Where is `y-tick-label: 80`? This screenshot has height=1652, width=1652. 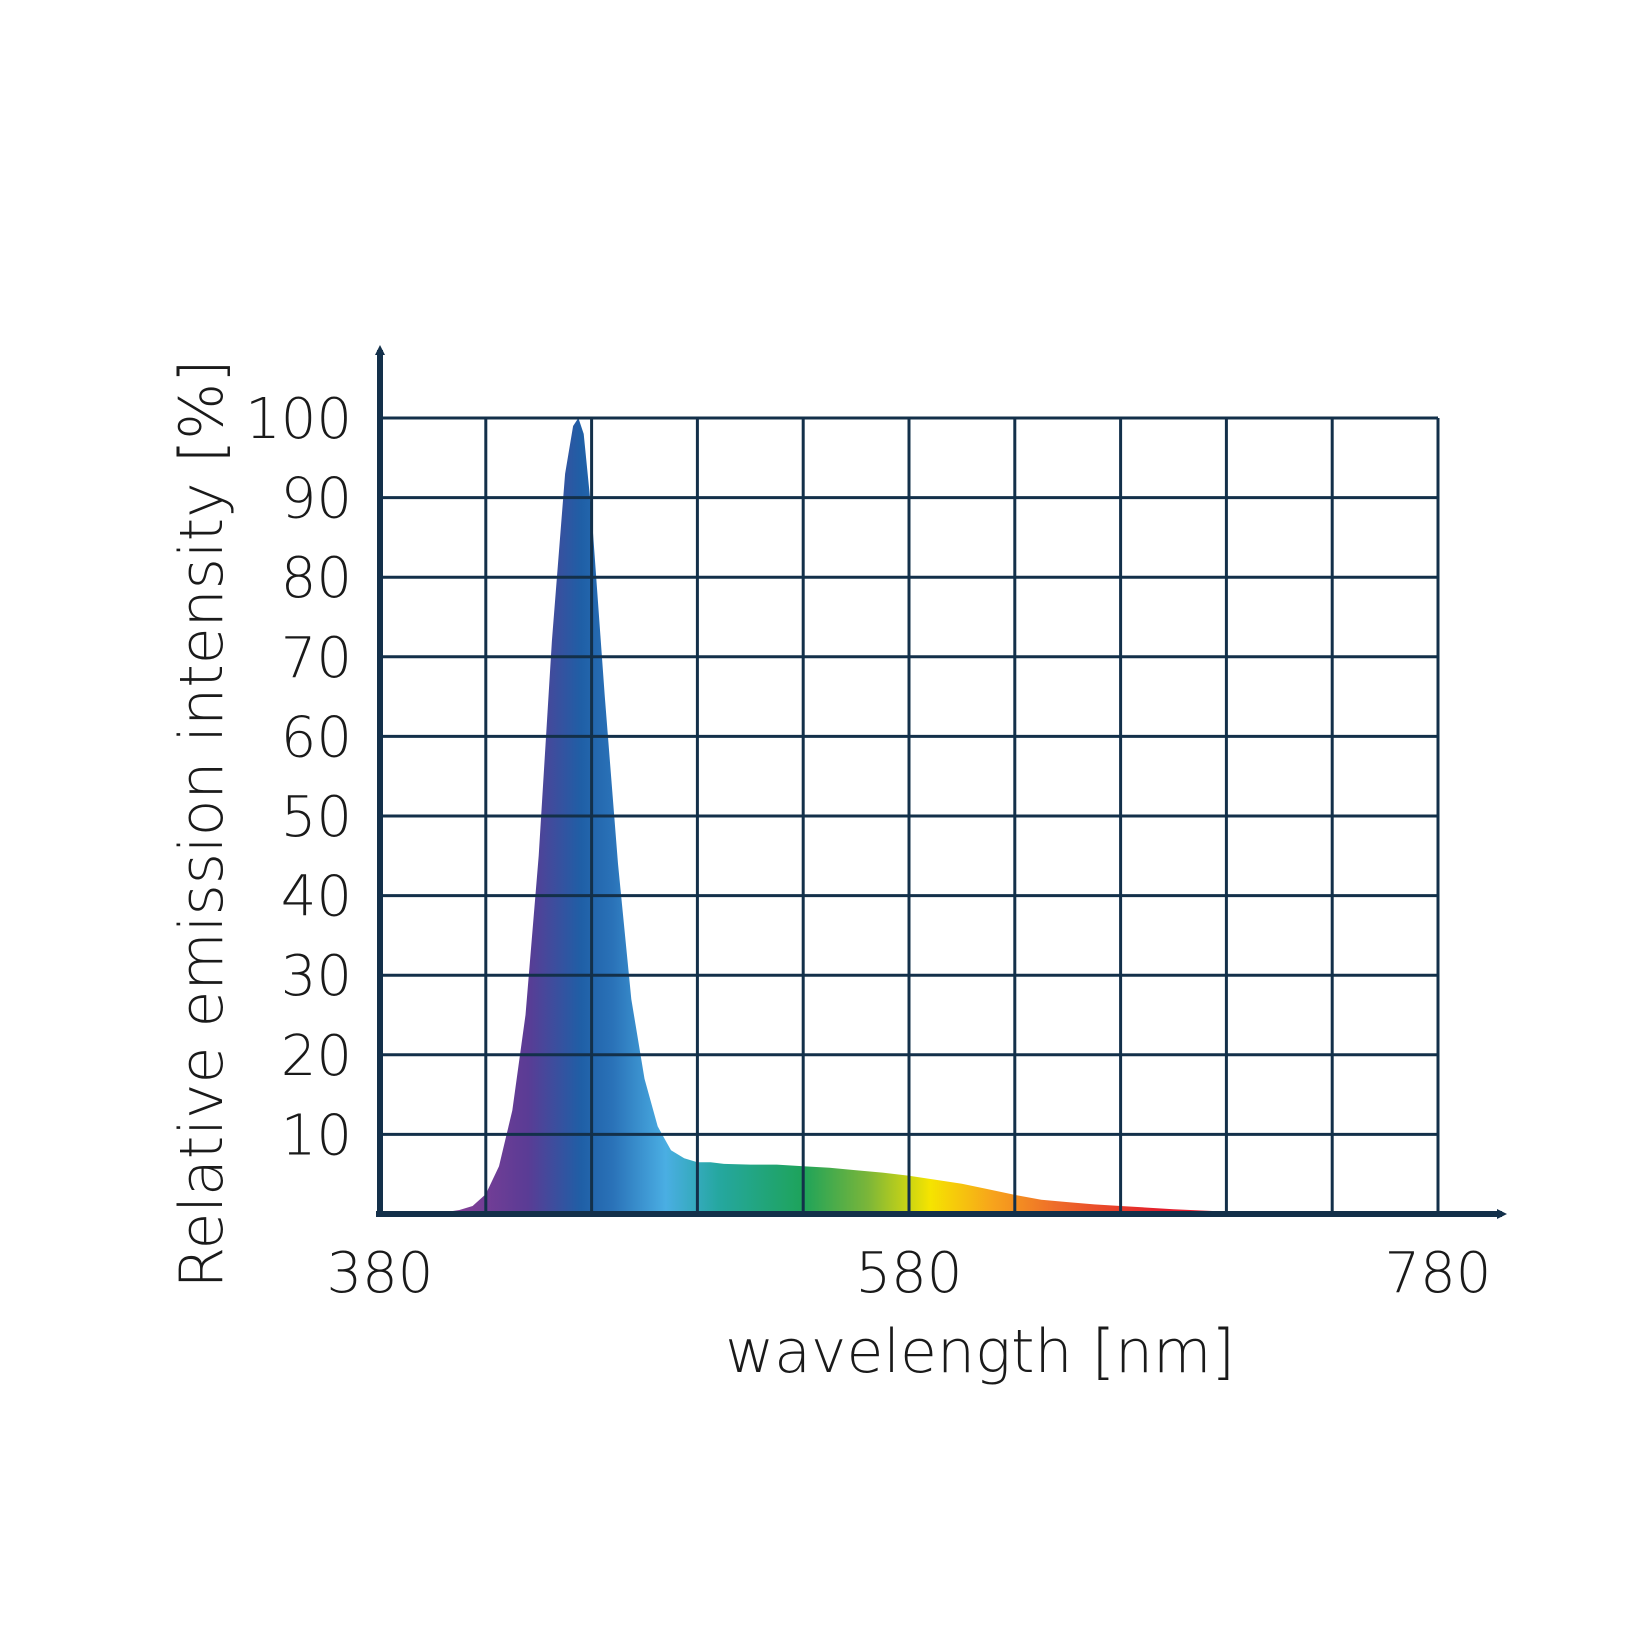
y-tick-label: 80 is located at coordinates (316, 578).